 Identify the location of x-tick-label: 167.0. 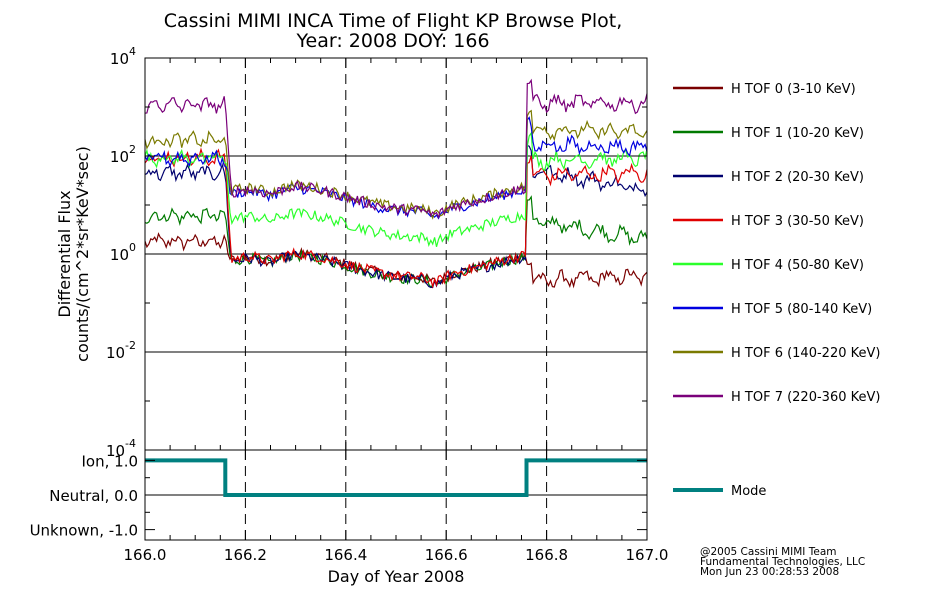
(647, 555).